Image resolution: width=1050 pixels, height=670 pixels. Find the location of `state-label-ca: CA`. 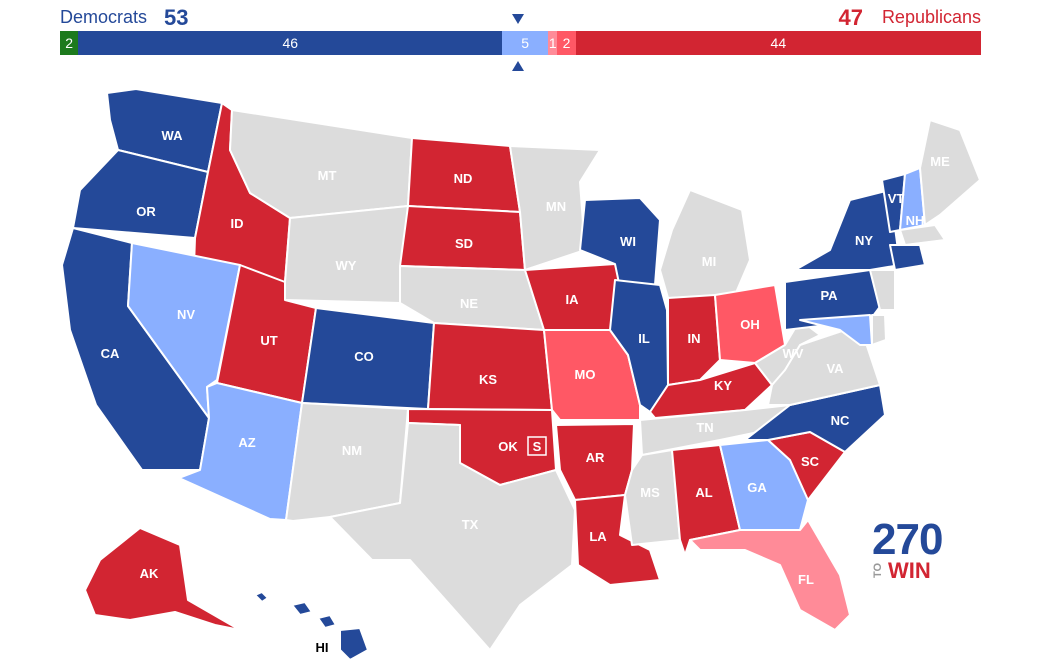

state-label-ca: CA is located at coordinates (110, 353).